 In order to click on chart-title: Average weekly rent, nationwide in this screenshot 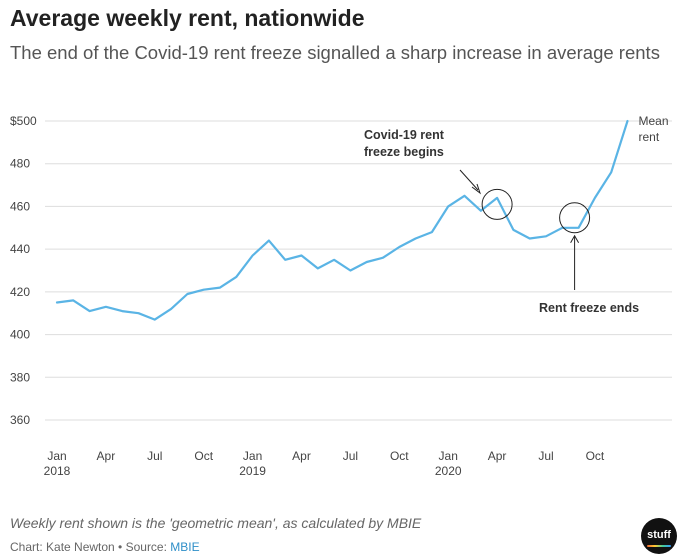, I will do `click(187, 18)`.